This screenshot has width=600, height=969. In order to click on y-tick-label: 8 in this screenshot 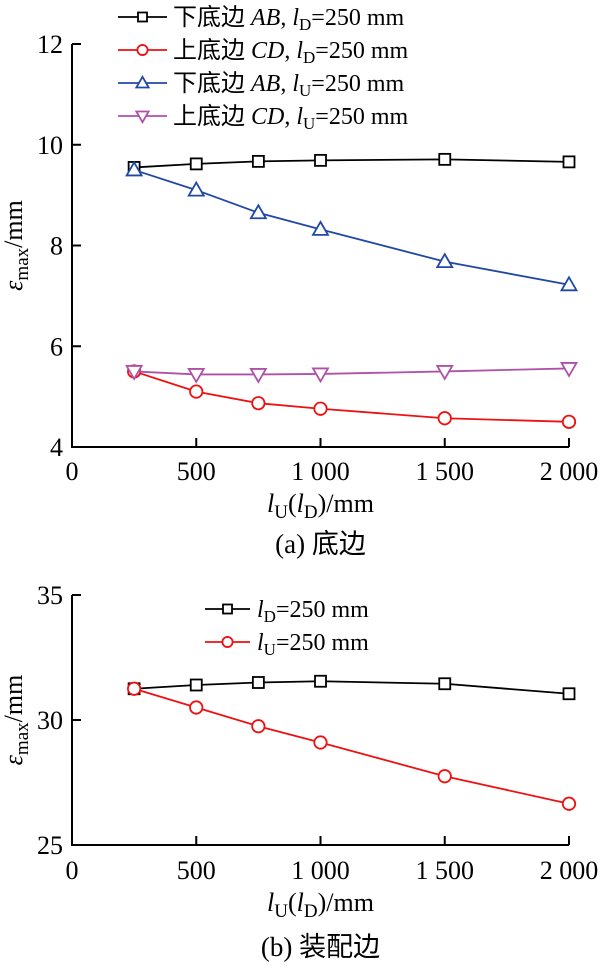, I will do `click(56, 246)`.